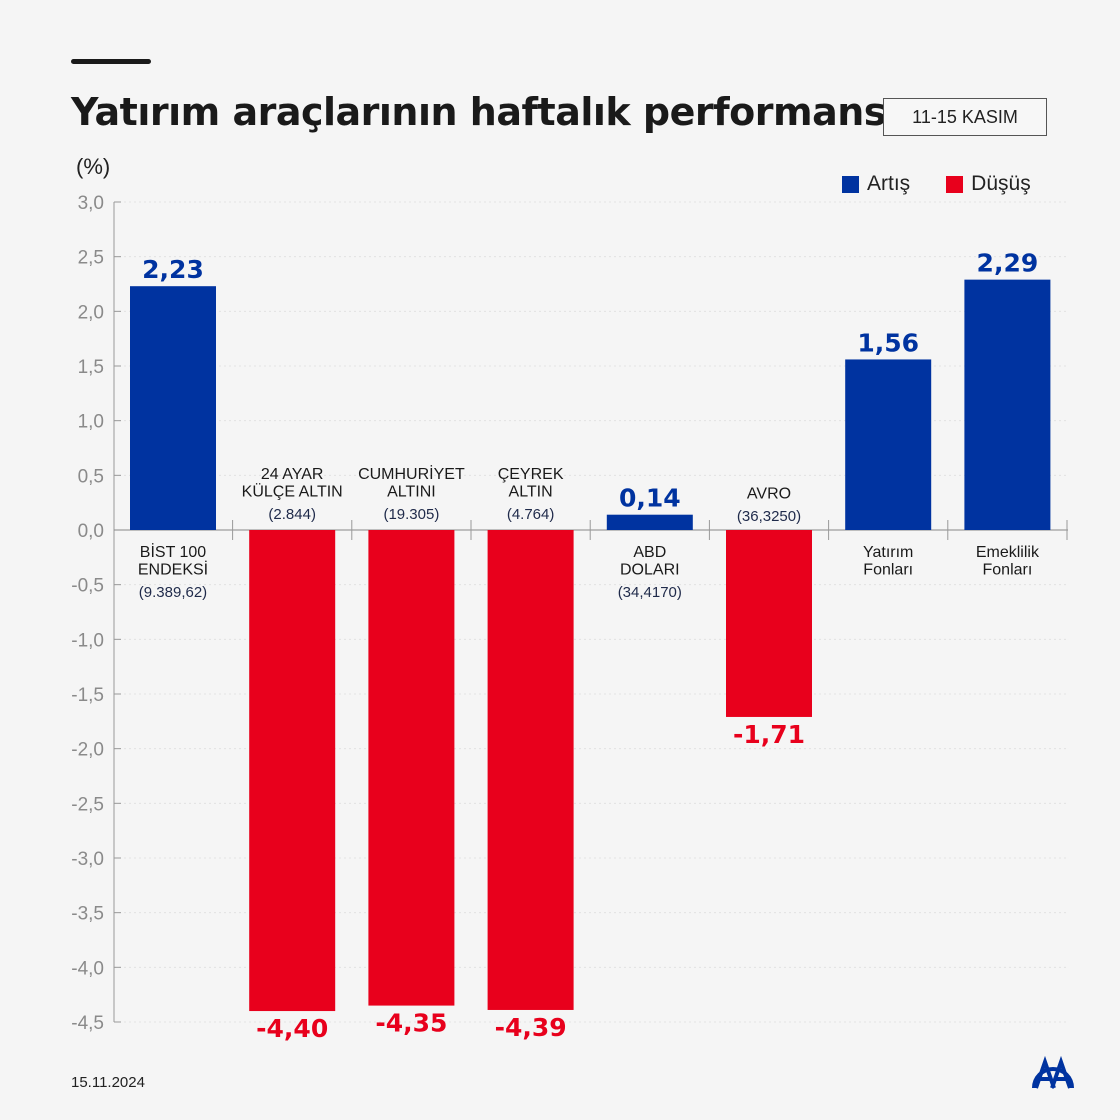  What do you see at coordinates (93, 166) in the screenshot?
I see `y-axis-unit: (%)` at bounding box center [93, 166].